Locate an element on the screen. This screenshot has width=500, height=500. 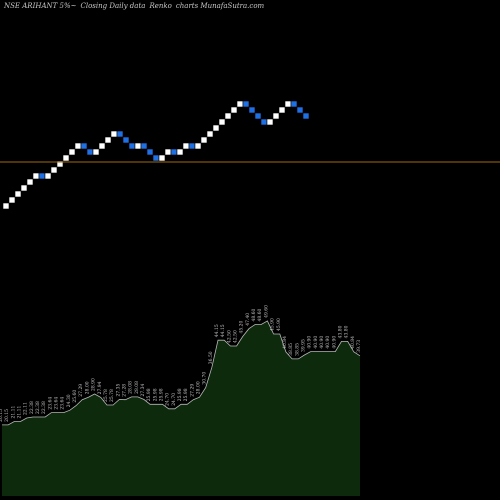
price-label: 28.90 is located at coordinates (94, 384).